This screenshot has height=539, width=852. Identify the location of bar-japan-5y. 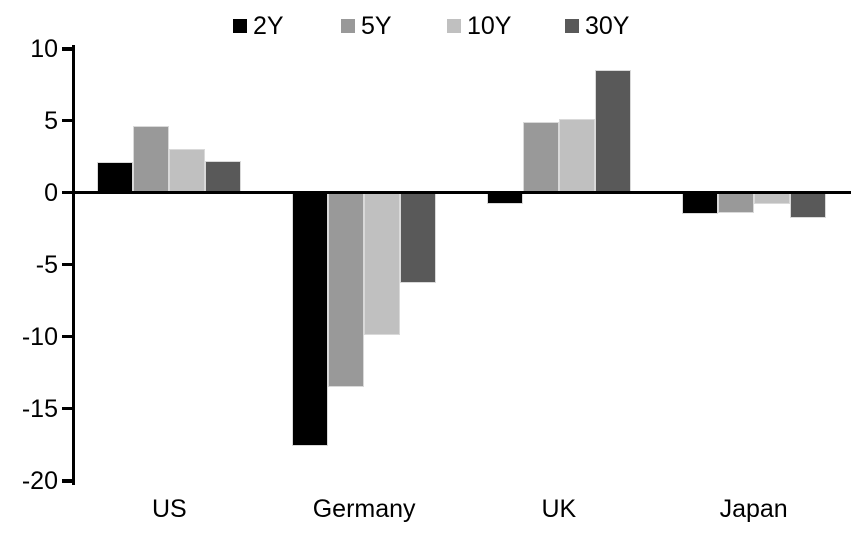
(735, 202).